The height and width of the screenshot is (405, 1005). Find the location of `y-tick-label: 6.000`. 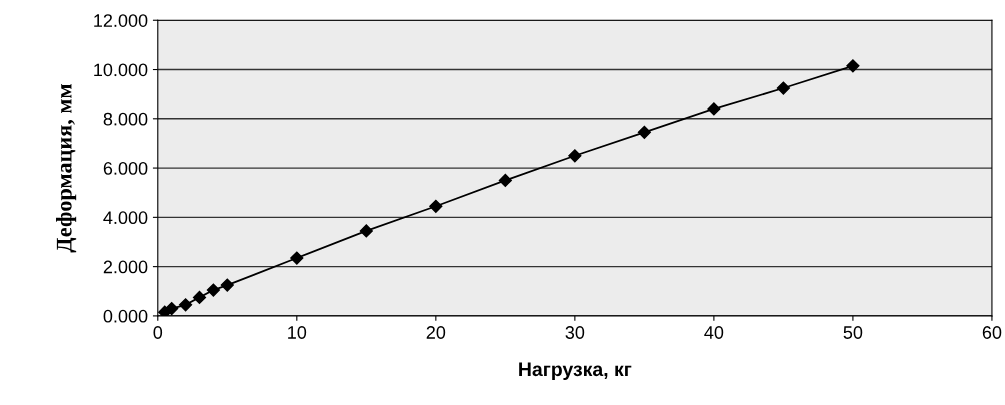

y-tick-label: 6.000 is located at coordinates (125, 168).